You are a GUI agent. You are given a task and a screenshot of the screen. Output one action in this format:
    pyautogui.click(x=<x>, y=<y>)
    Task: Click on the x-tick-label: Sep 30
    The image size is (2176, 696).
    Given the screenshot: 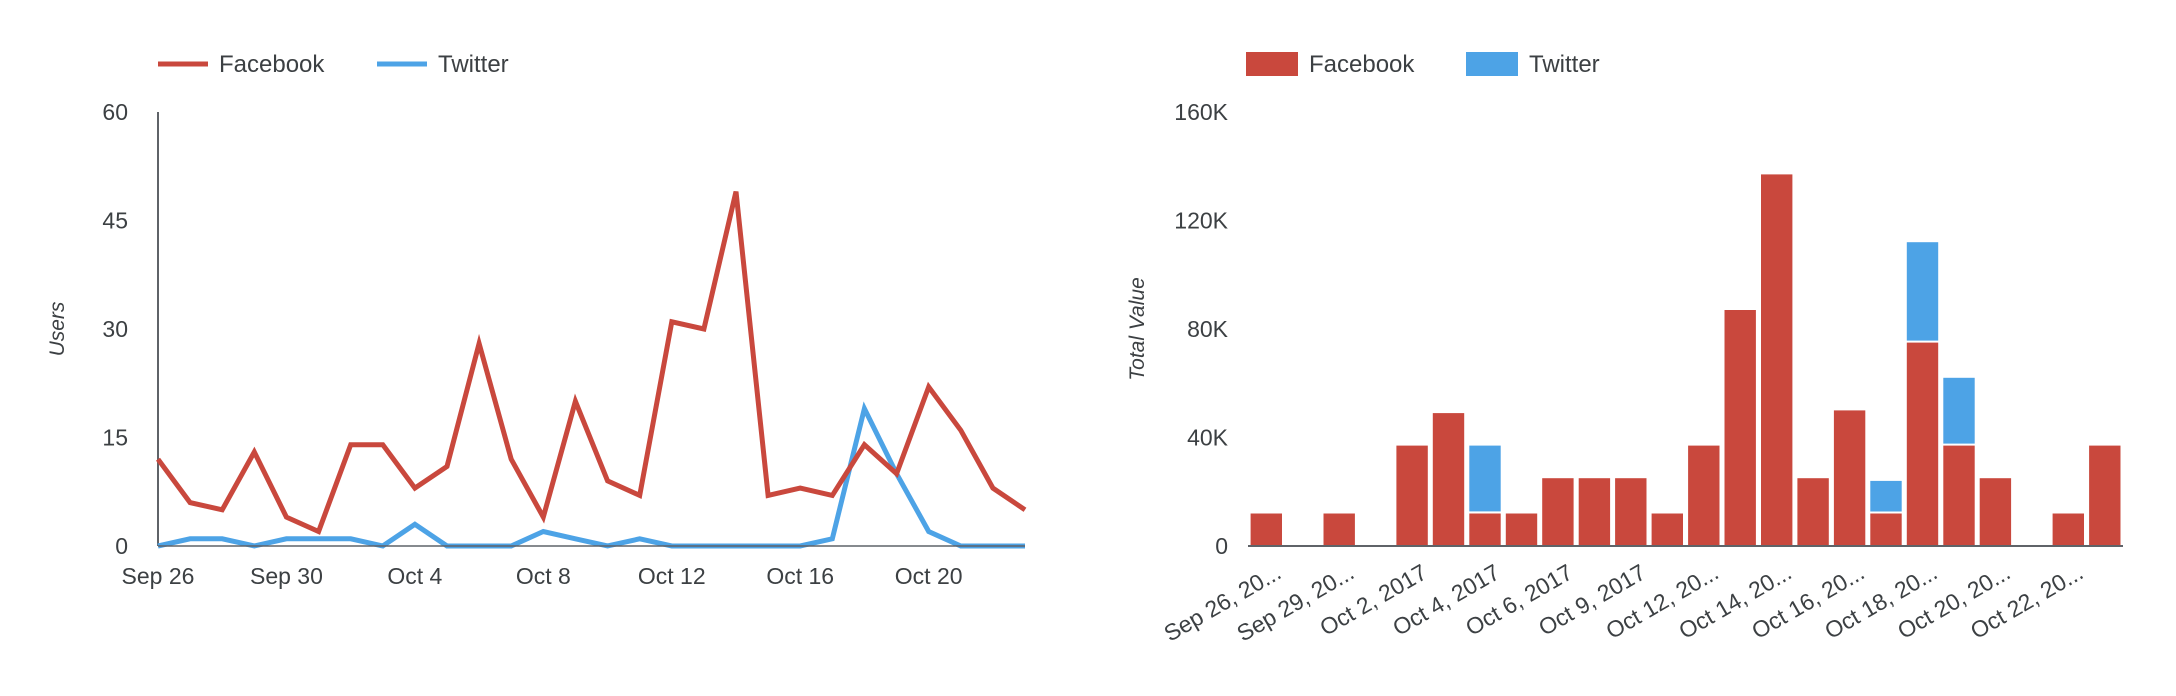 What is the action you would take?
    pyautogui.click(x=286, y=576)
    